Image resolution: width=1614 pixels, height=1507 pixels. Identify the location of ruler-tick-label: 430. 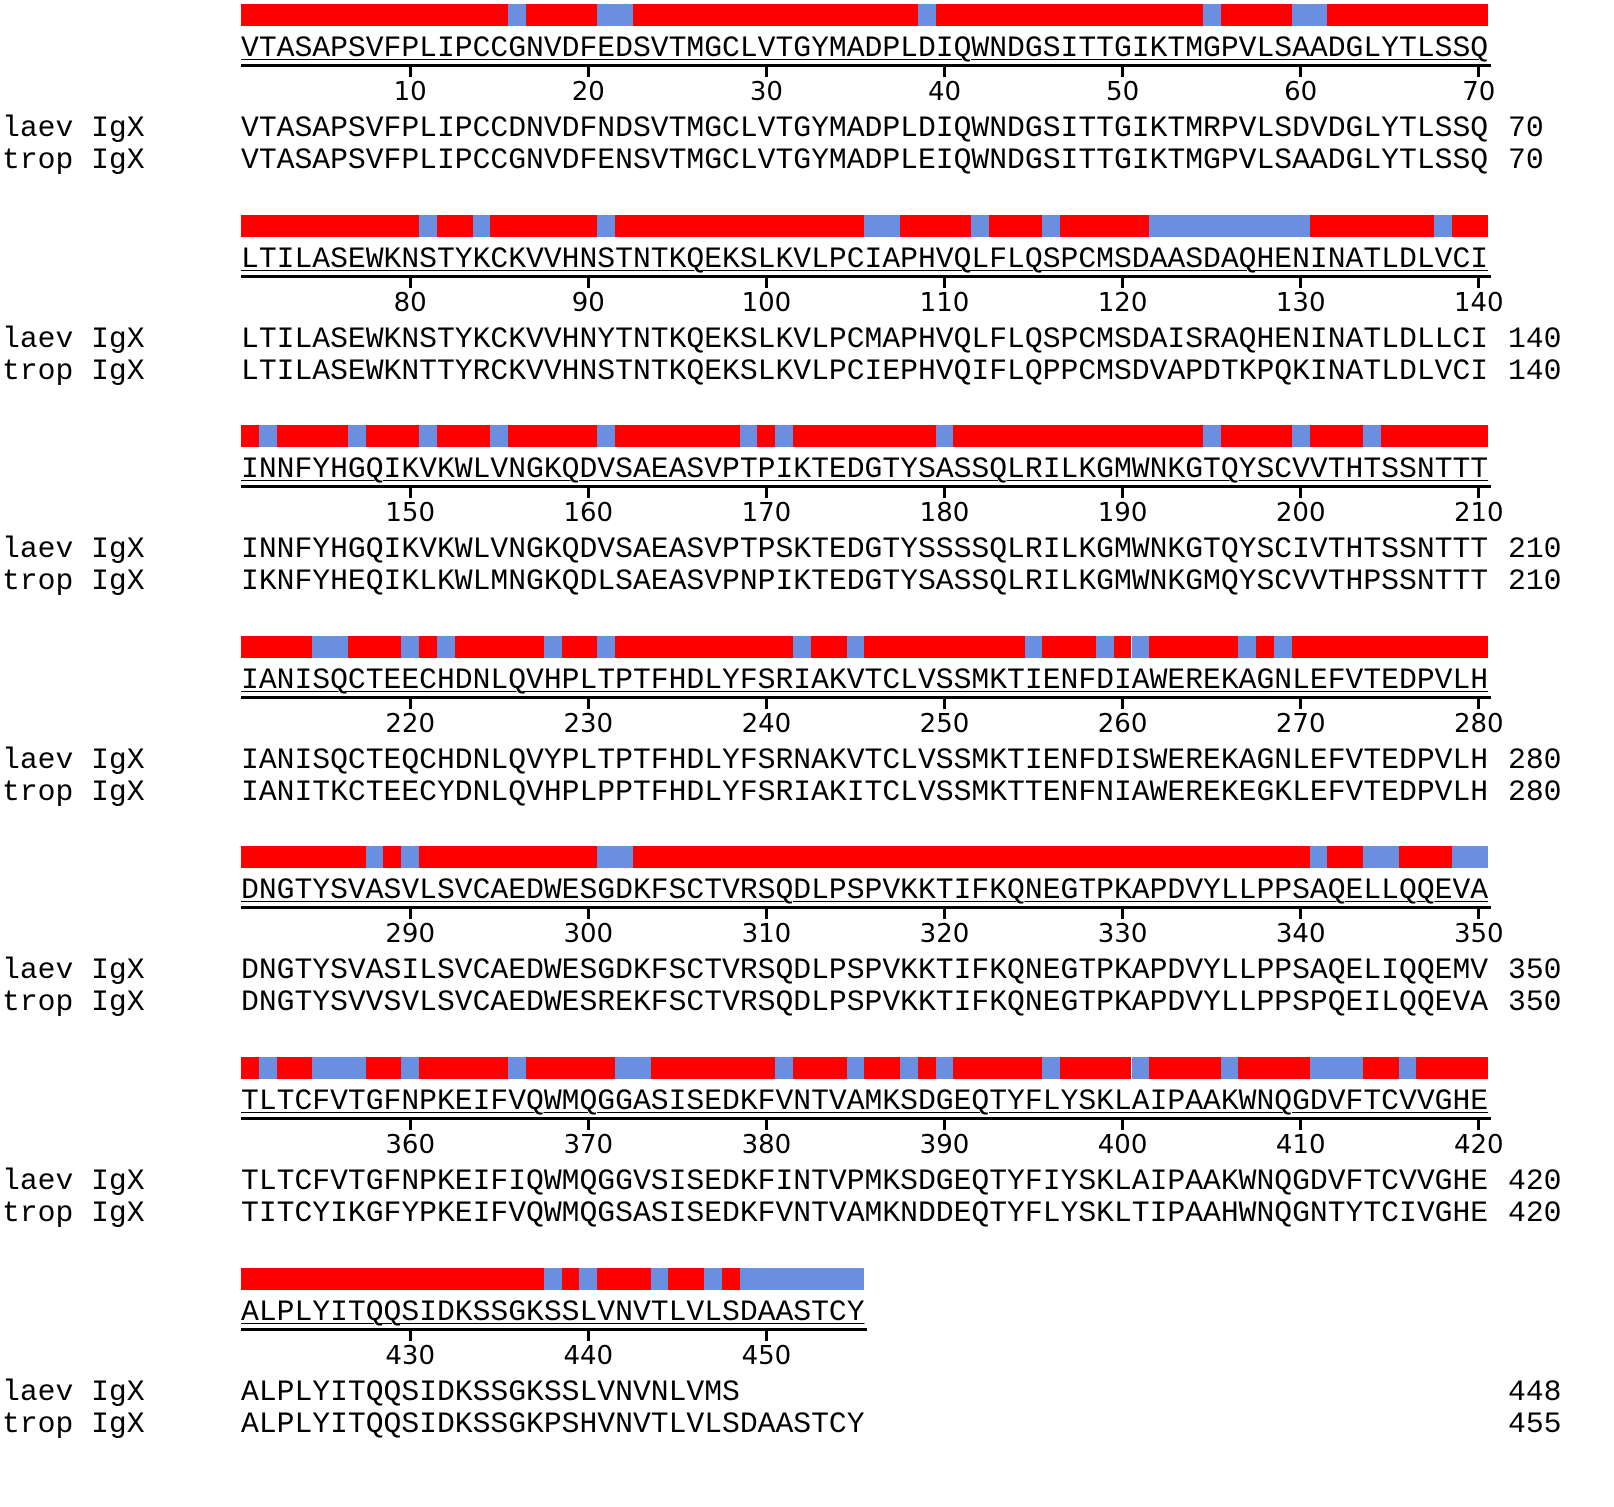
(410, 1355).